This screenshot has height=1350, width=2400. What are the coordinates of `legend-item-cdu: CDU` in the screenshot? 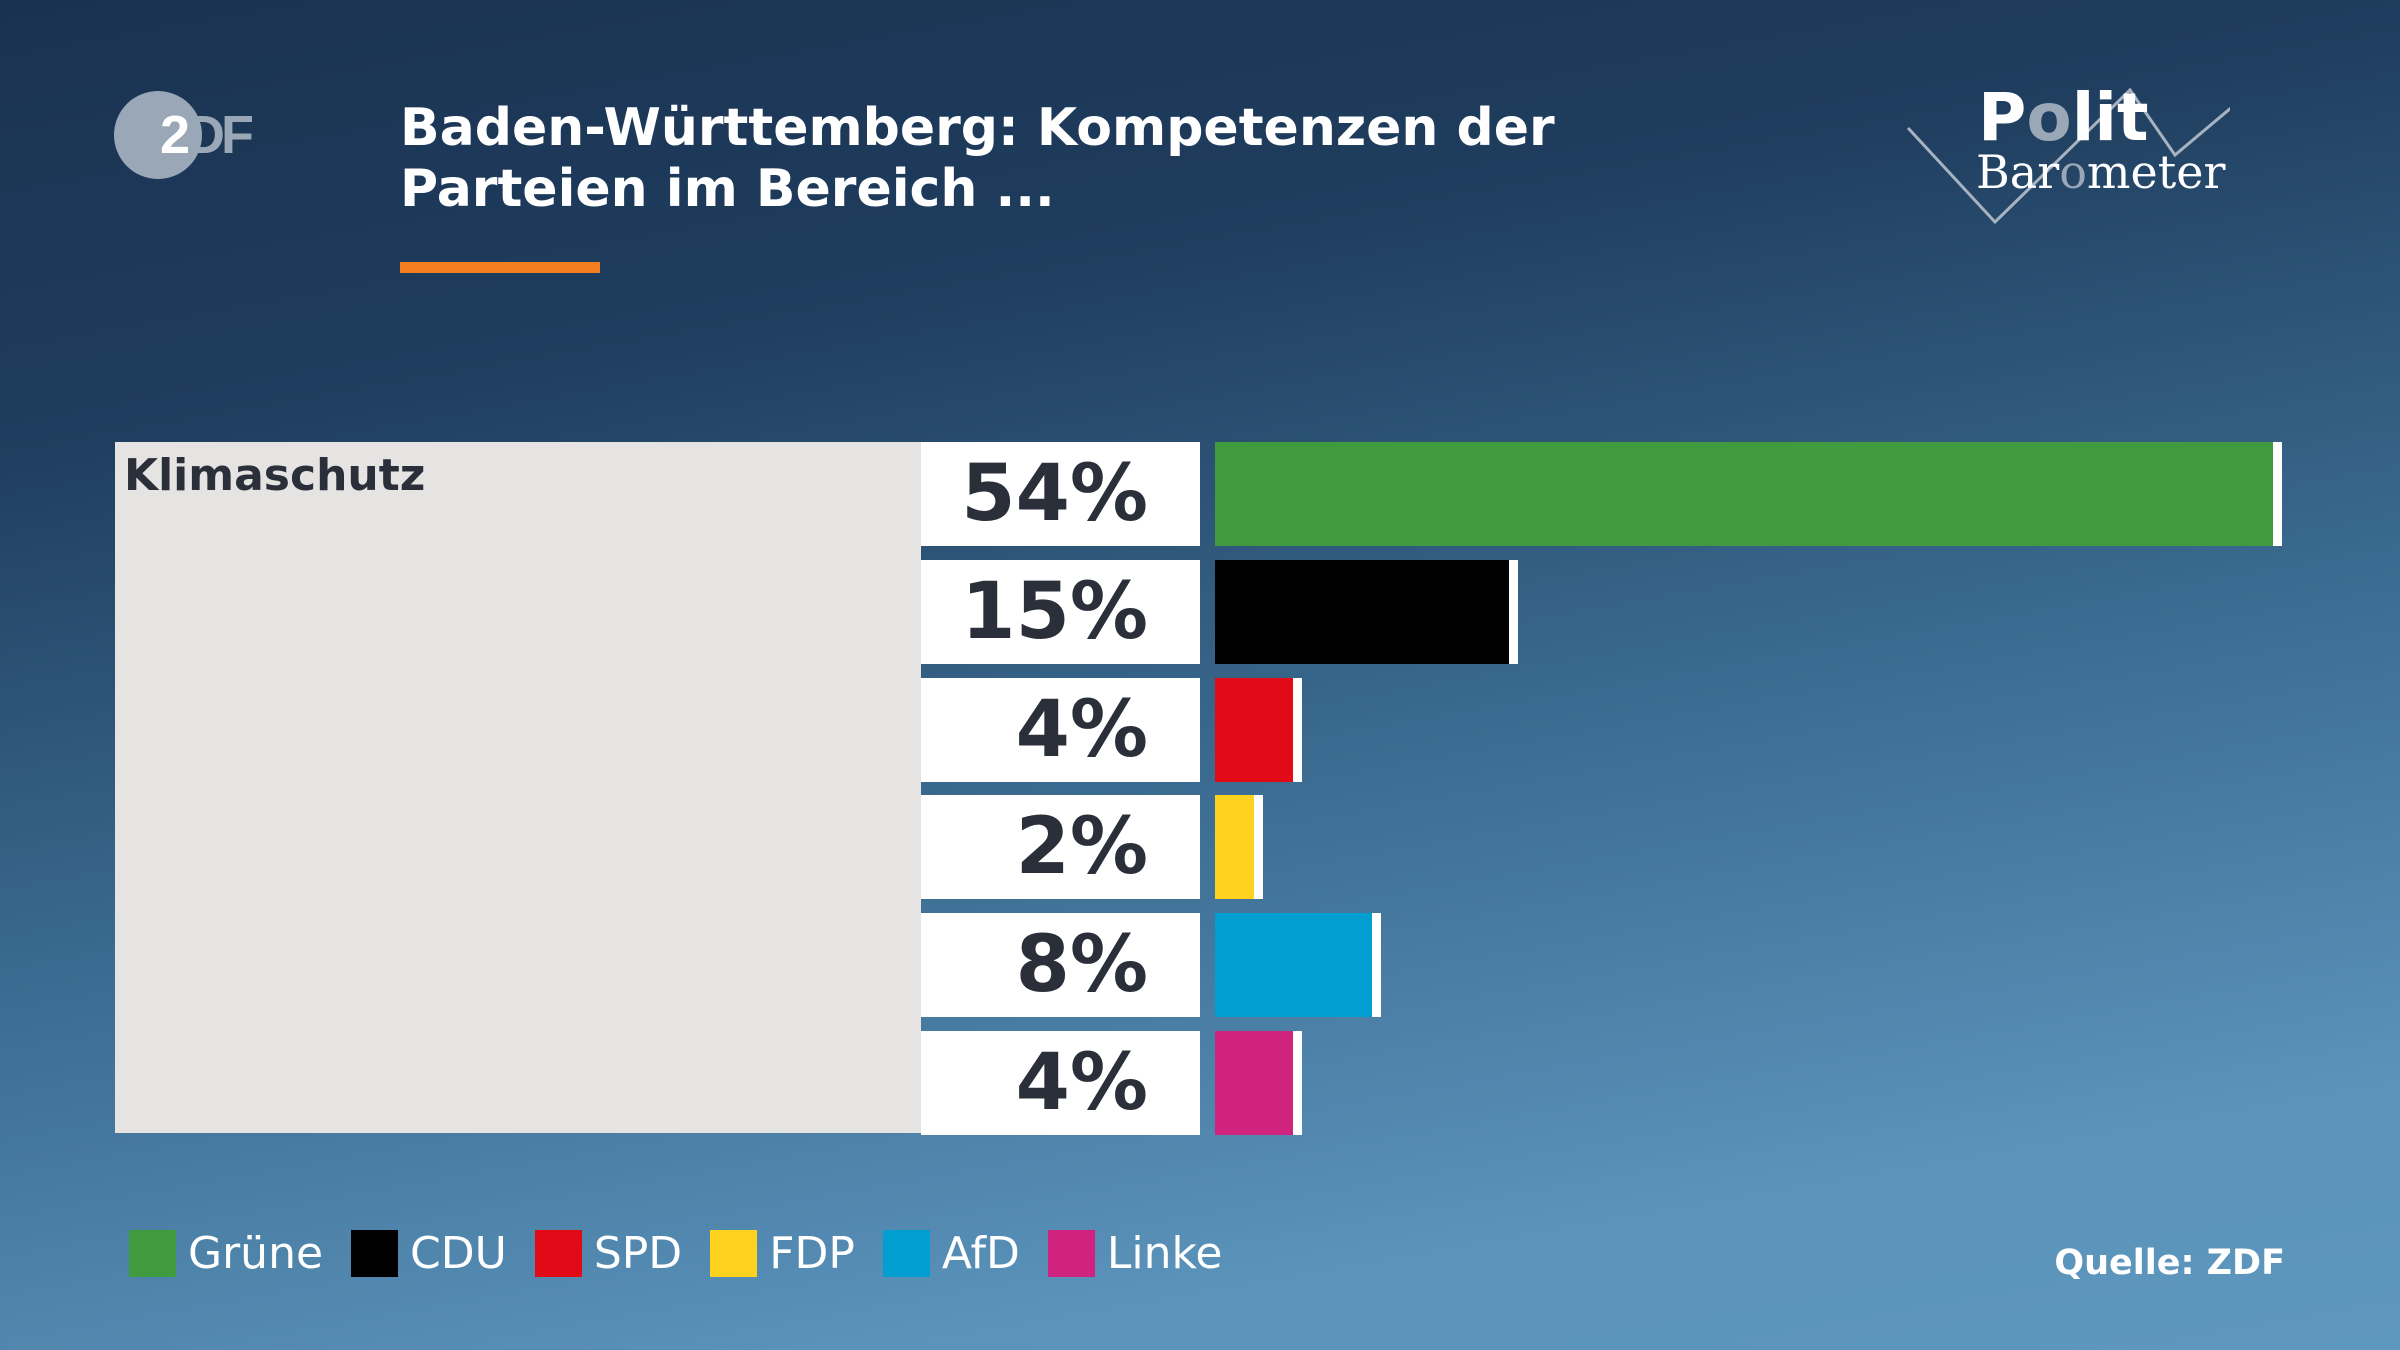 It's located at (429, 1253).